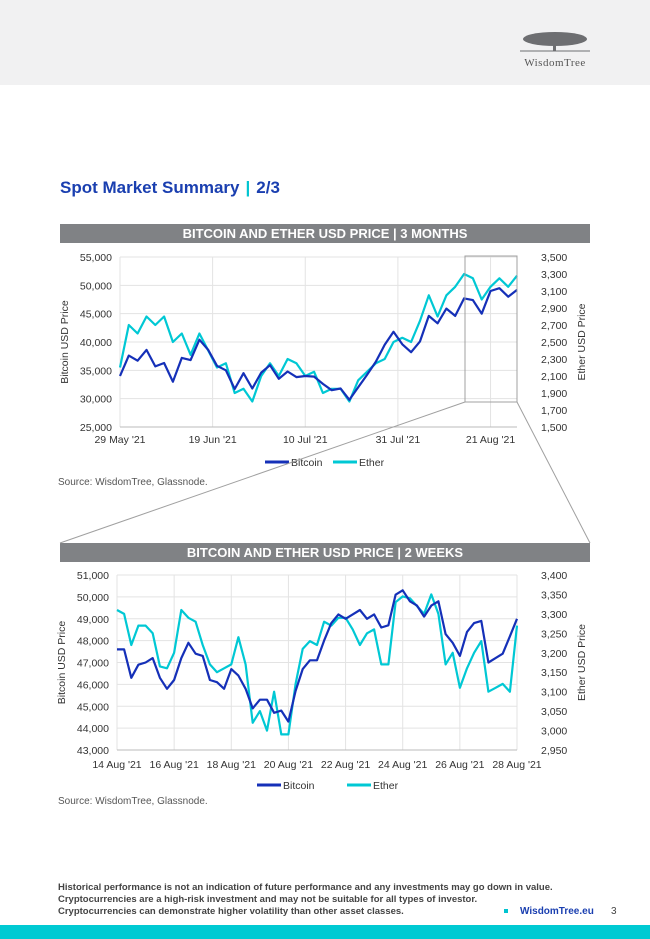 The image size is (650, 939). I want to click on chart1-title: BITCOIN AND ETHER USD PRICE | 3 MONTHS, so click(325, 233).